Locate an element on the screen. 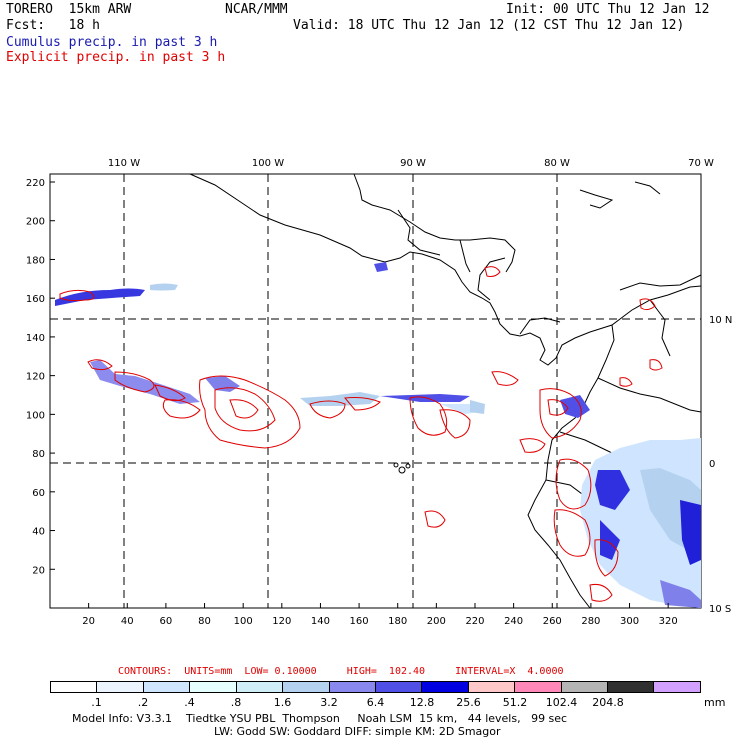  field-explicit-label: Explicit precip. in past 3 h is located at coordinates (116, 57).